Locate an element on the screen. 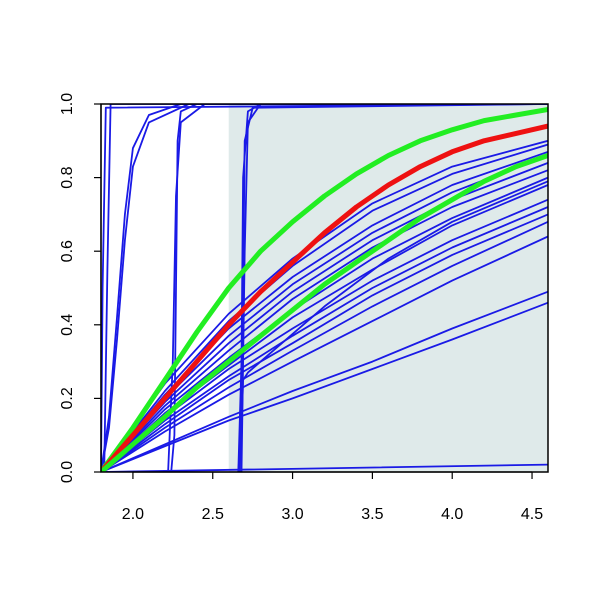 The height and width of the screenshot is (600, 600). y-tick-label: 1.0 is located at coordinates (67, 104).